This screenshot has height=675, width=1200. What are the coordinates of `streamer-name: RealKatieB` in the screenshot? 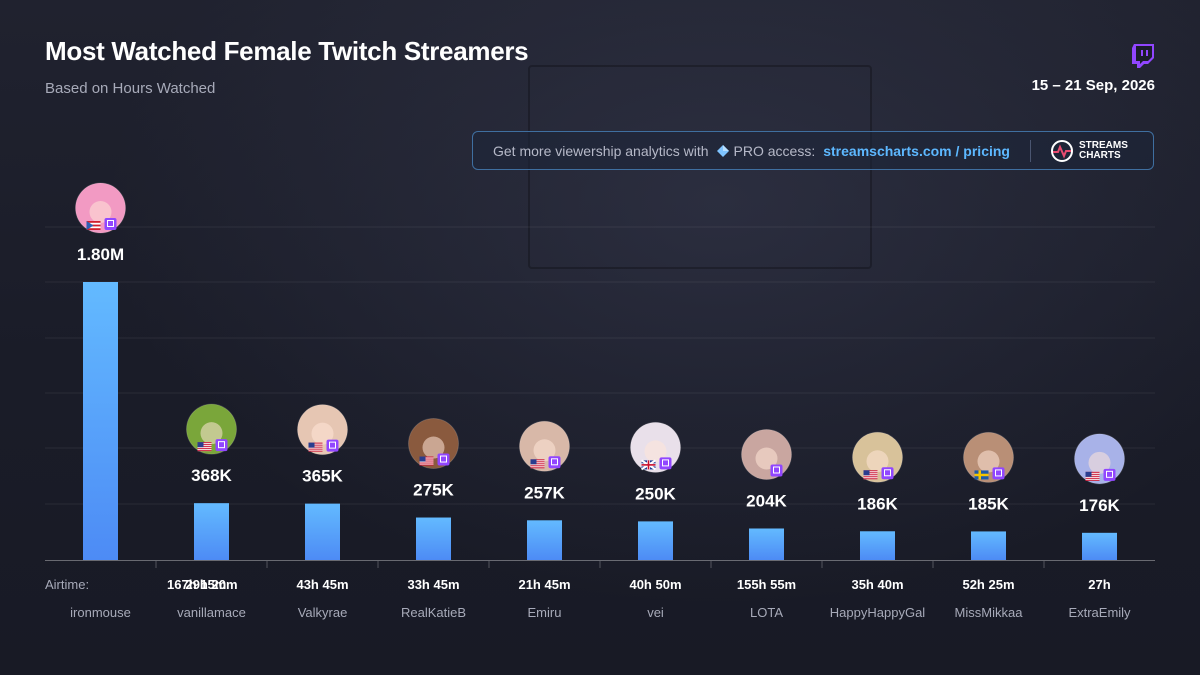 It's located at (433, 612).